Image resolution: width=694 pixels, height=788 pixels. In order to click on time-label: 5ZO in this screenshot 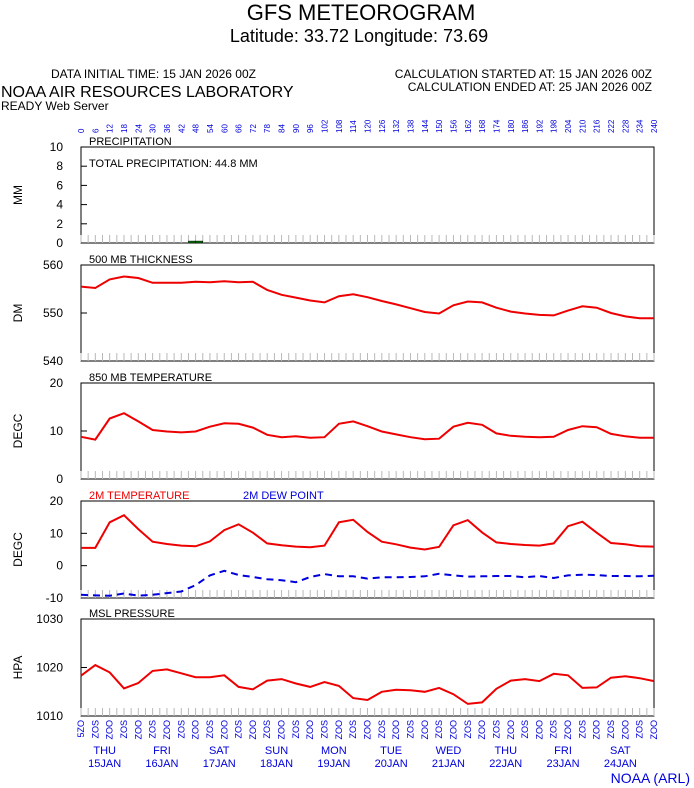, I will do `click(81, 729)`.